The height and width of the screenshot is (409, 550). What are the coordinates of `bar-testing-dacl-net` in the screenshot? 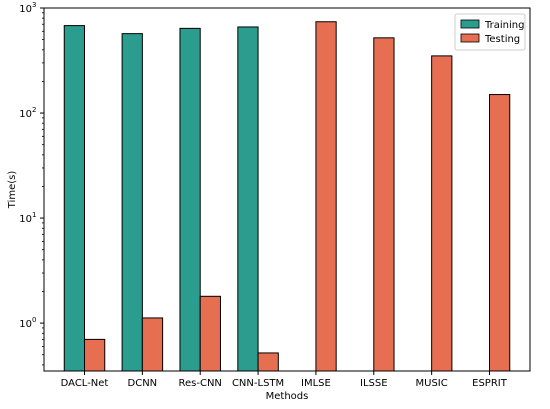 It's located at (95, 355).